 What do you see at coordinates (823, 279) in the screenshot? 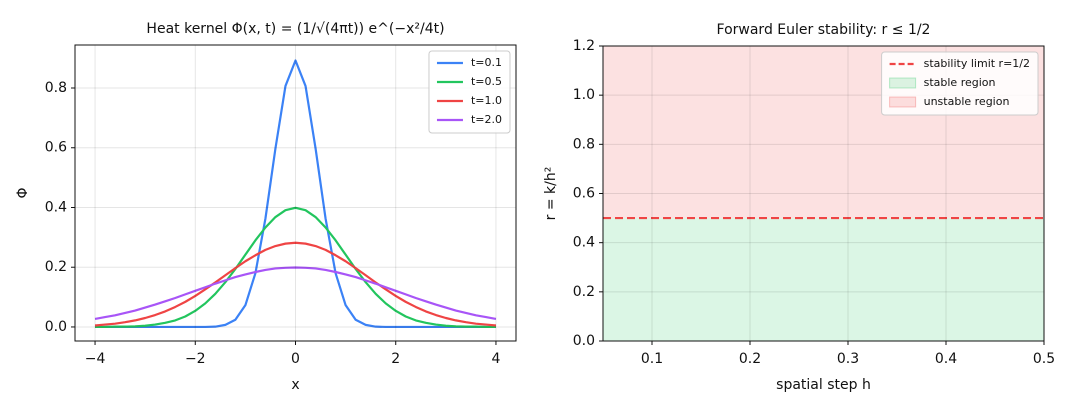
I see `region` at bounding box center [823, 279].